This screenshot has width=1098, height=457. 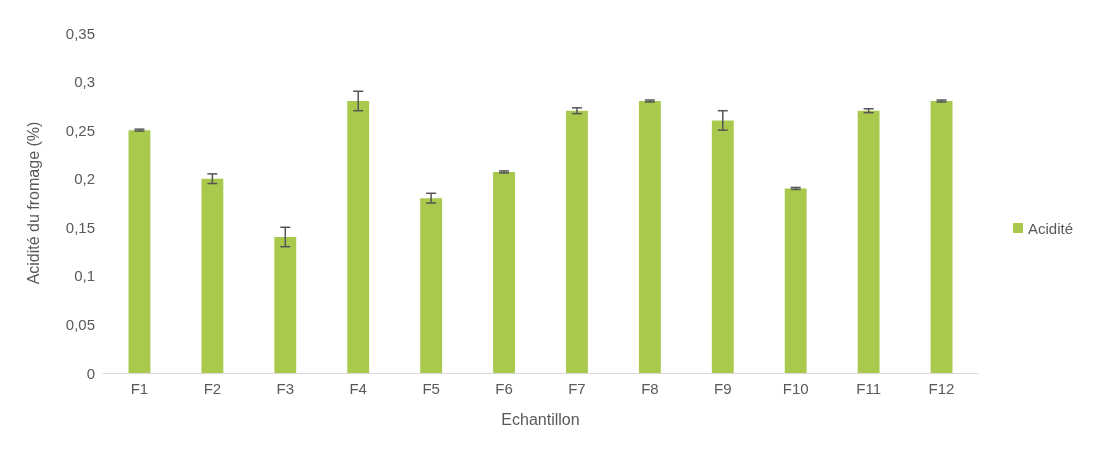 I want to click on legend-label: Acidité, so click(x=1050, y=228).